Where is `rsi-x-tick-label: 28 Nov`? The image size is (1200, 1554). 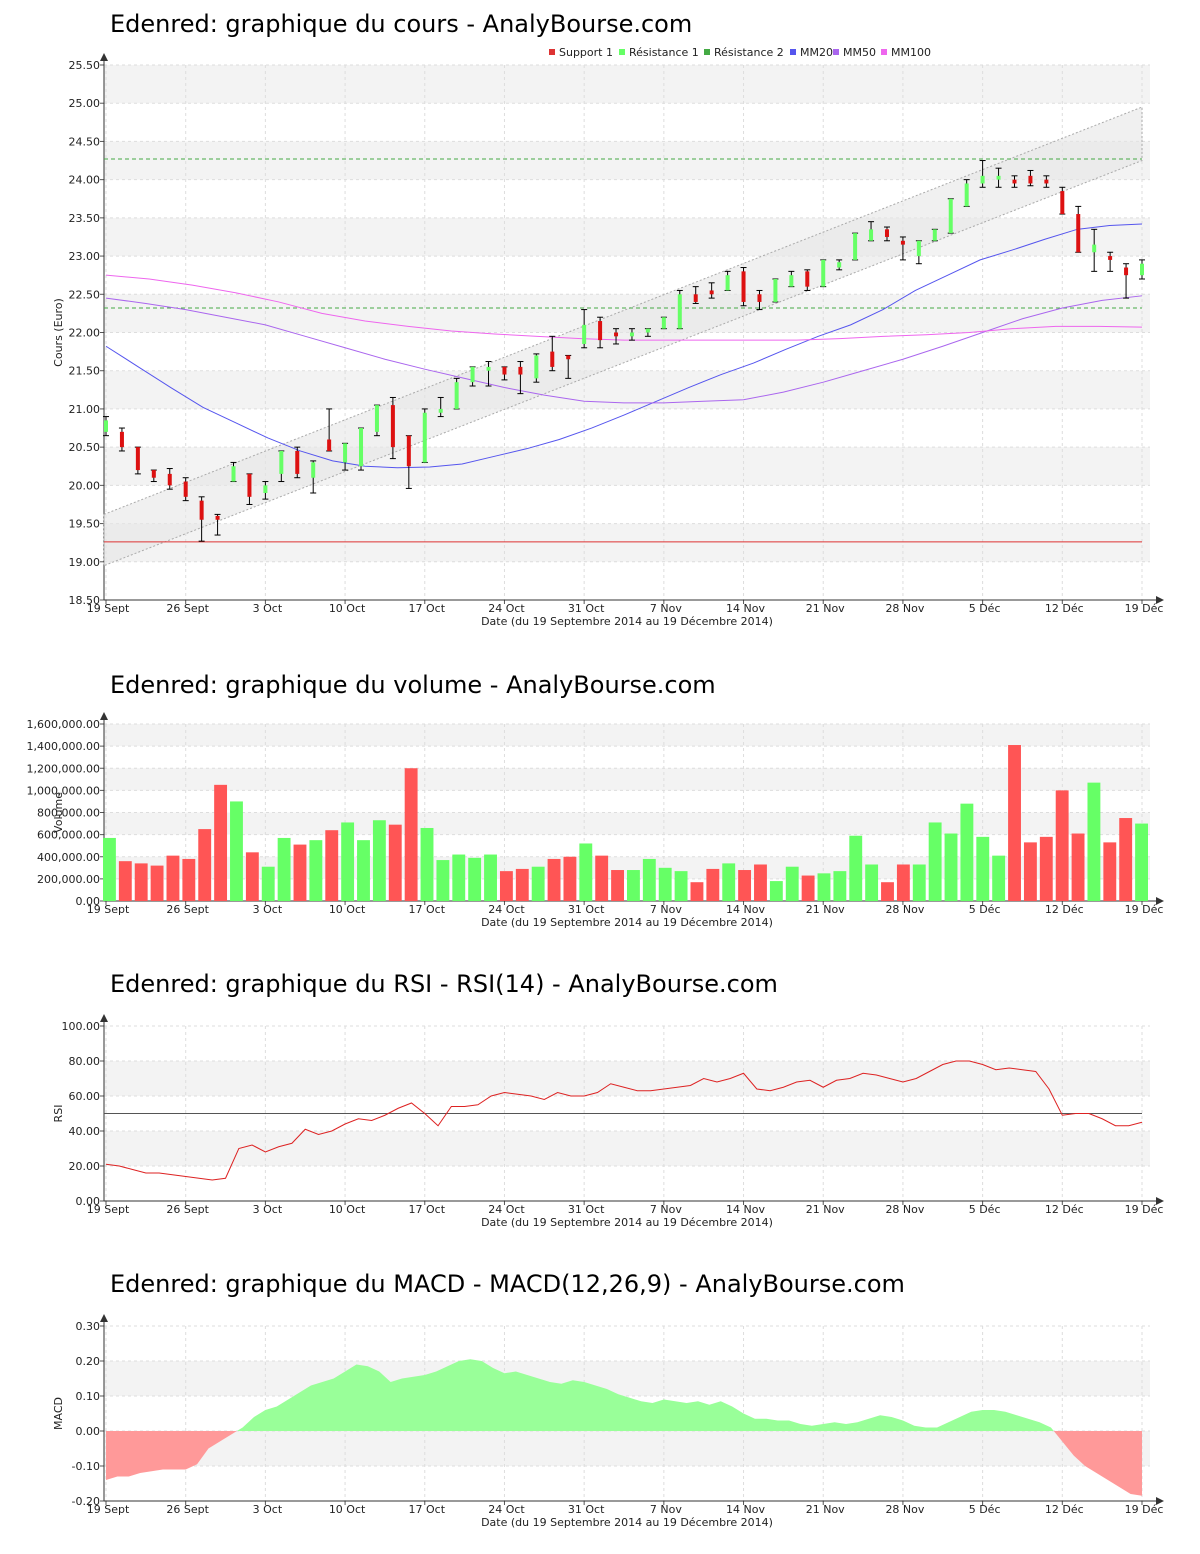
rsi-x-tick-label: 28 Nov is located at coordinates (904, 1209).